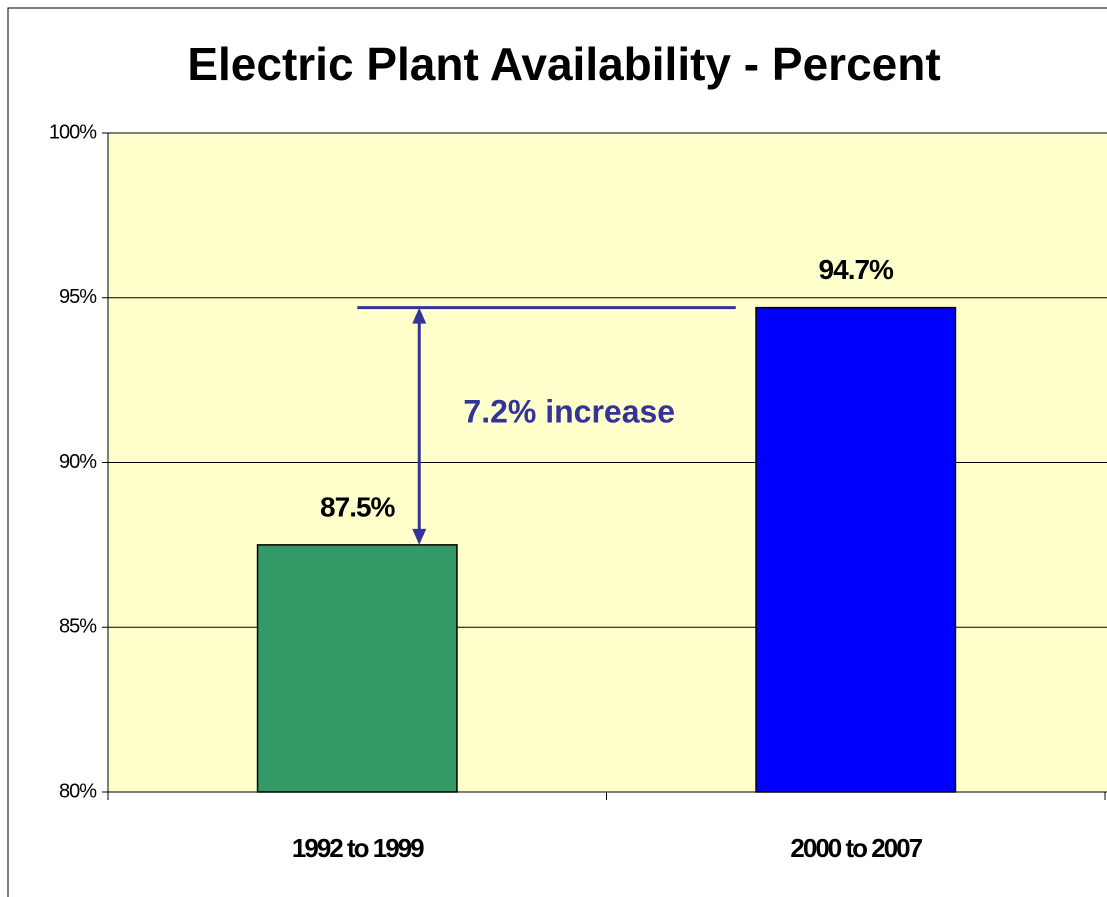  I want to click on x-tick-label: 1992 to 1999, so click(358, 848).